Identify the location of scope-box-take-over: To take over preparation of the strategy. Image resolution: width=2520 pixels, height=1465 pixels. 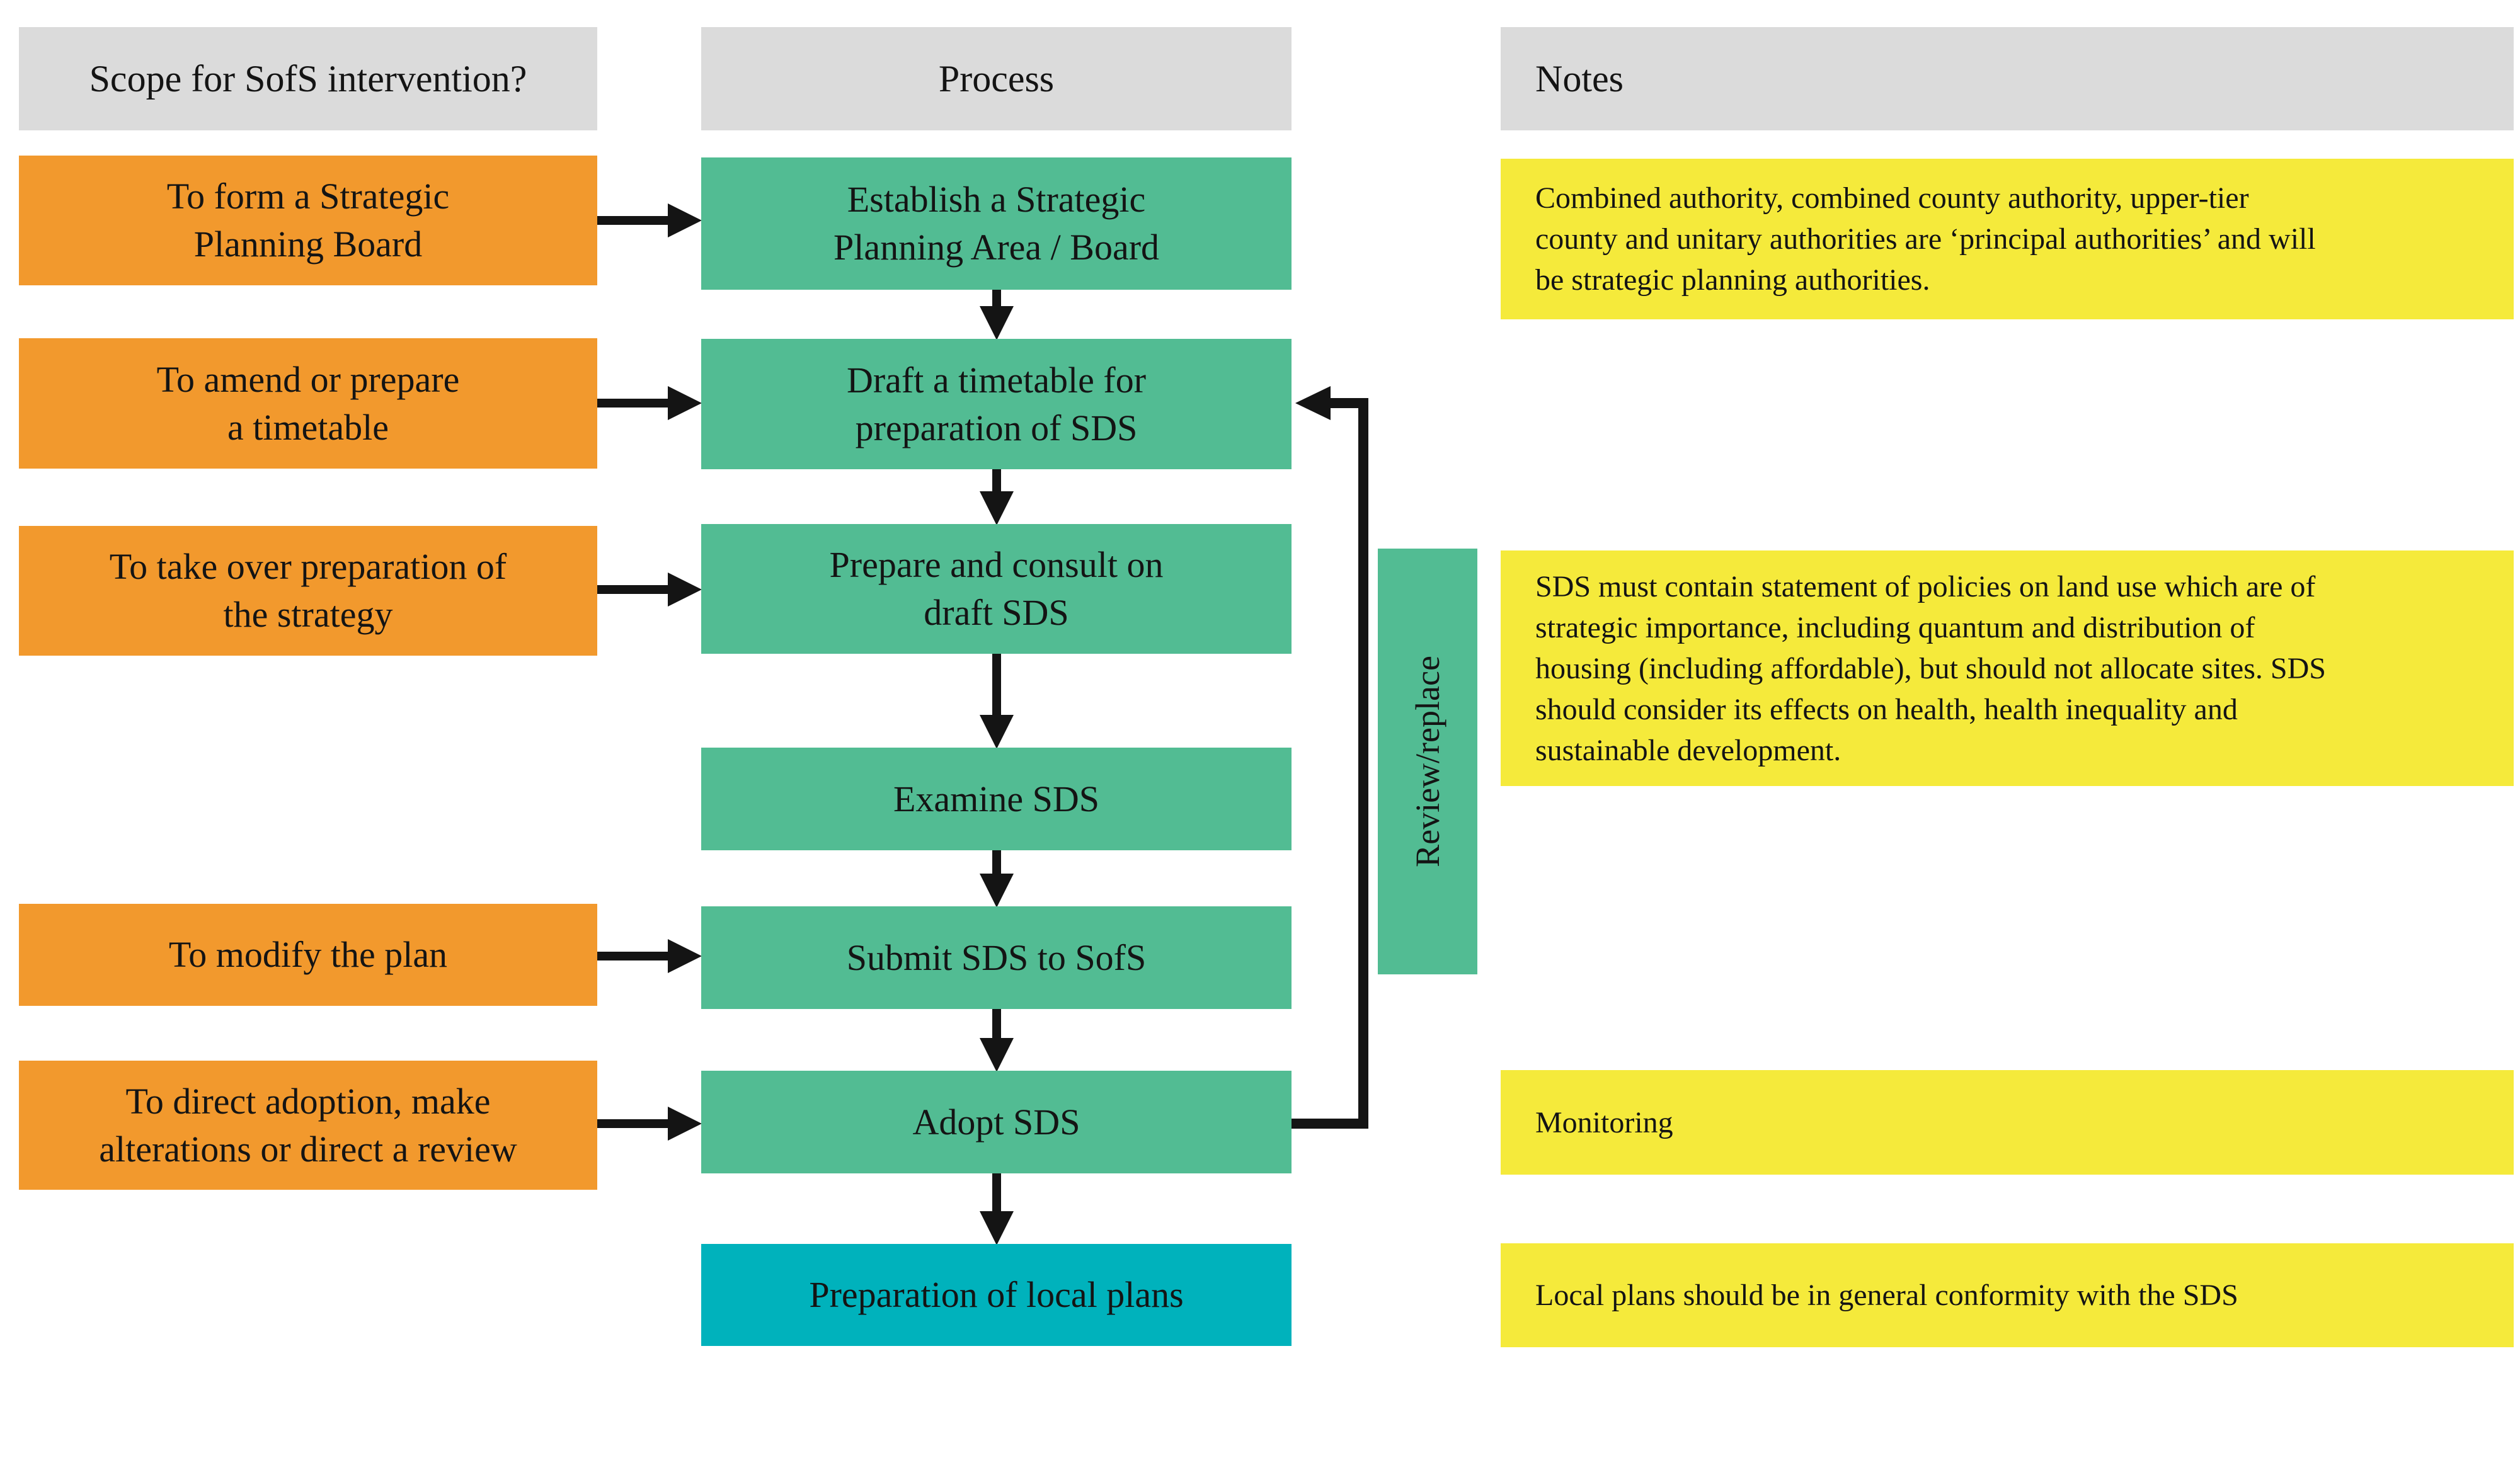
(308, 591).